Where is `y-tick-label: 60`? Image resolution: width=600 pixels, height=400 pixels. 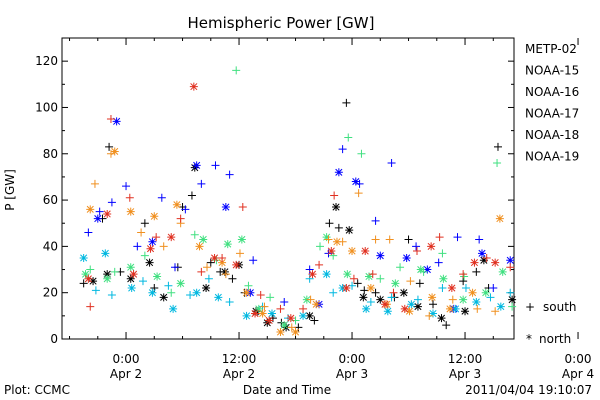 y-tick-label: 60 is located at coordinates (50, 200).